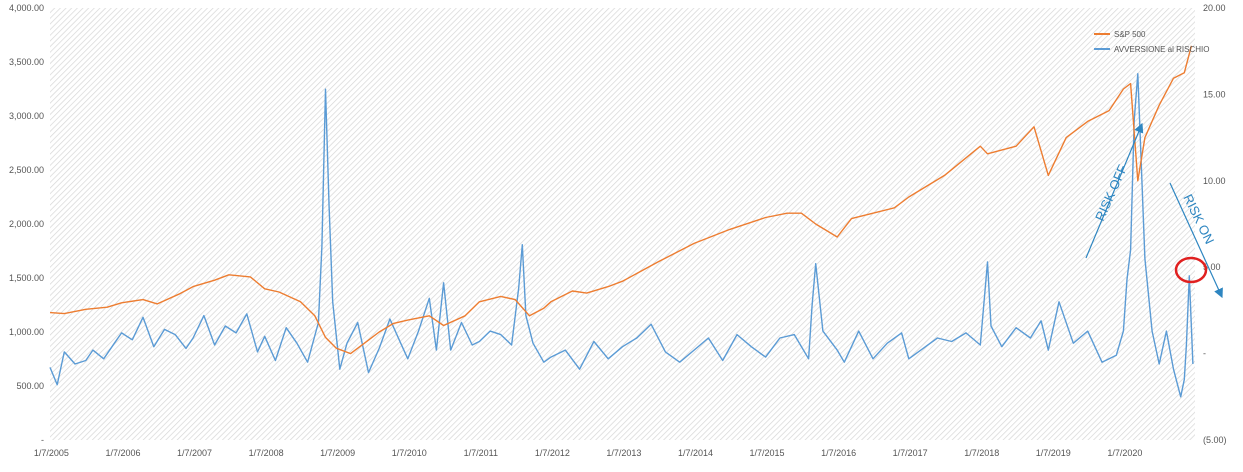 This screenshot has width=1243, height=472. I want to click on x-axis-tick-label: 1/7/2020, so click(1124, 453).